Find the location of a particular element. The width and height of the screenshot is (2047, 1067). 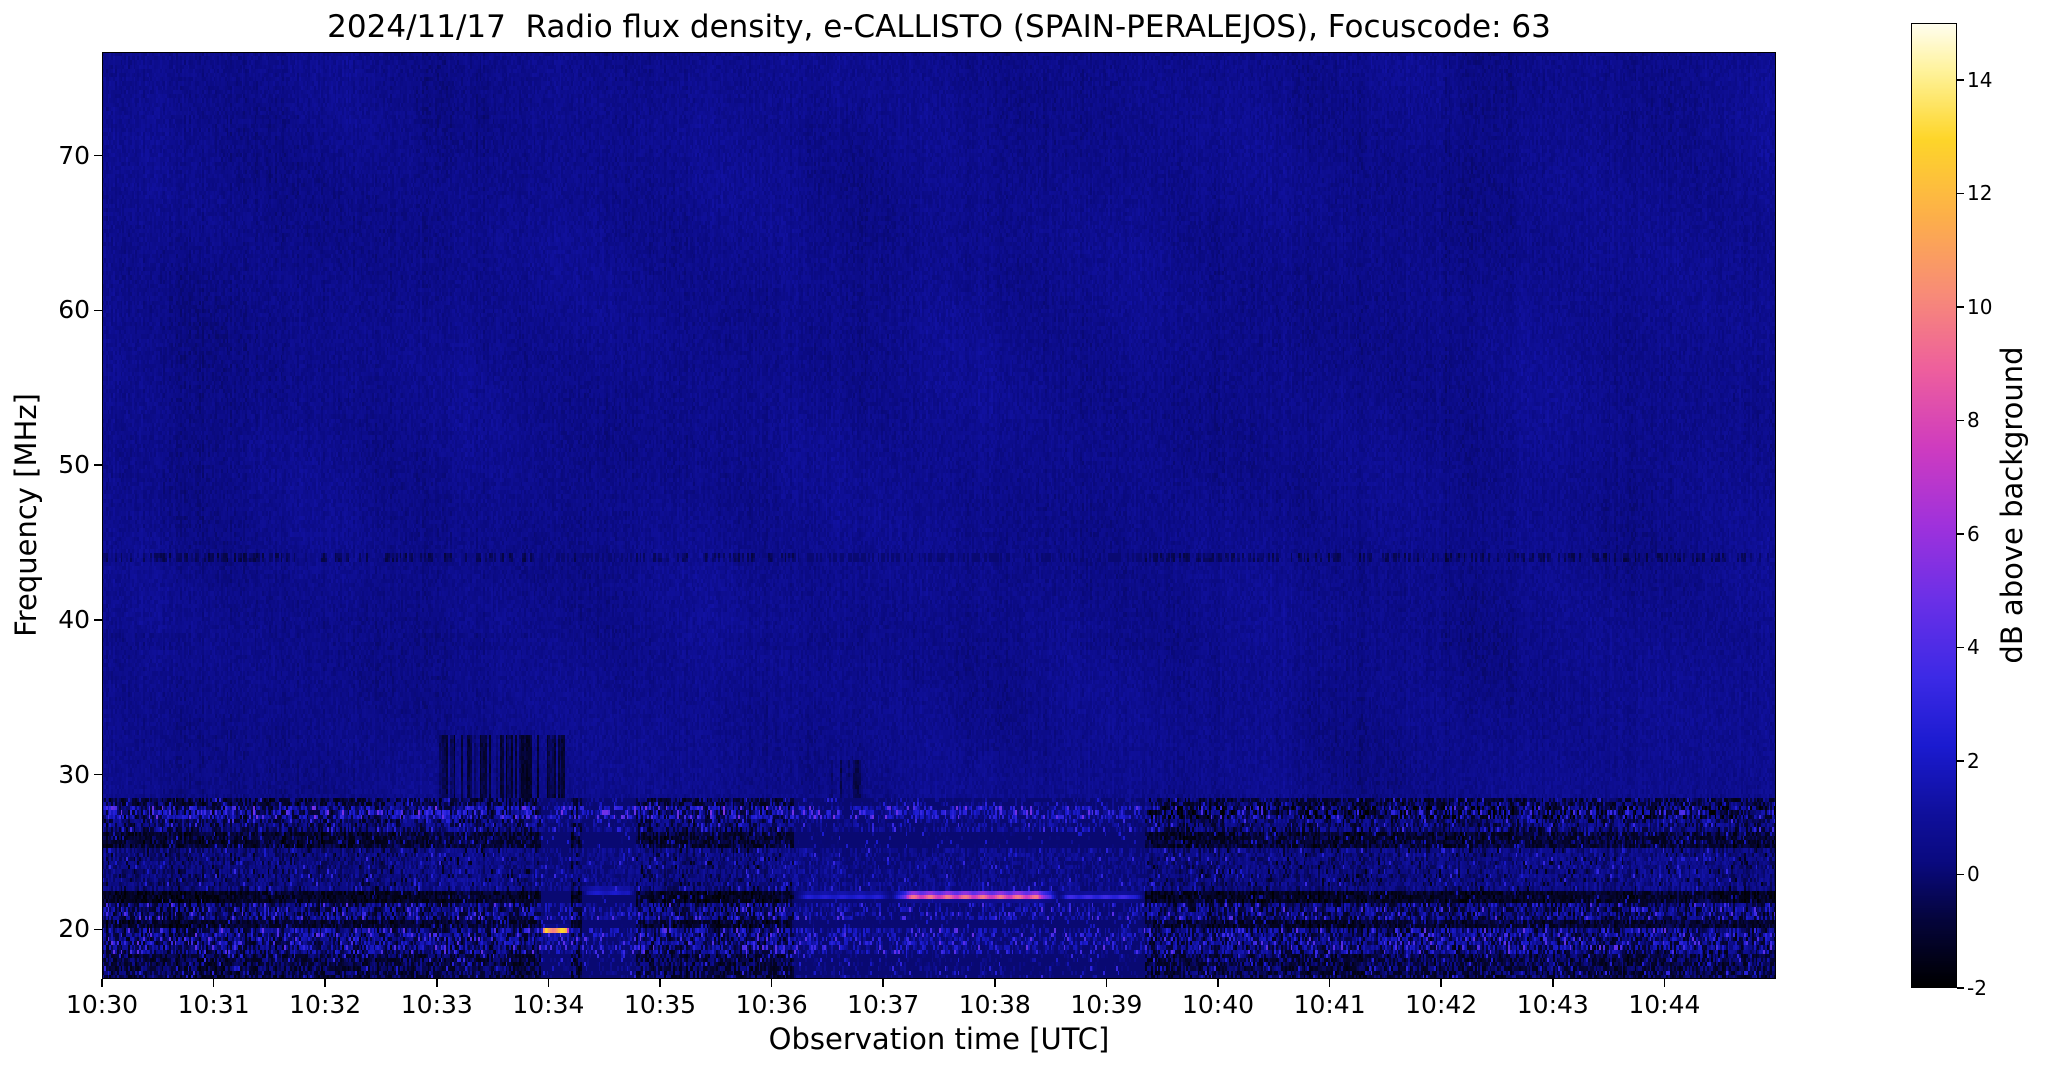

x-tick-label: 10:42 is located at coordinates (1441, 1004).